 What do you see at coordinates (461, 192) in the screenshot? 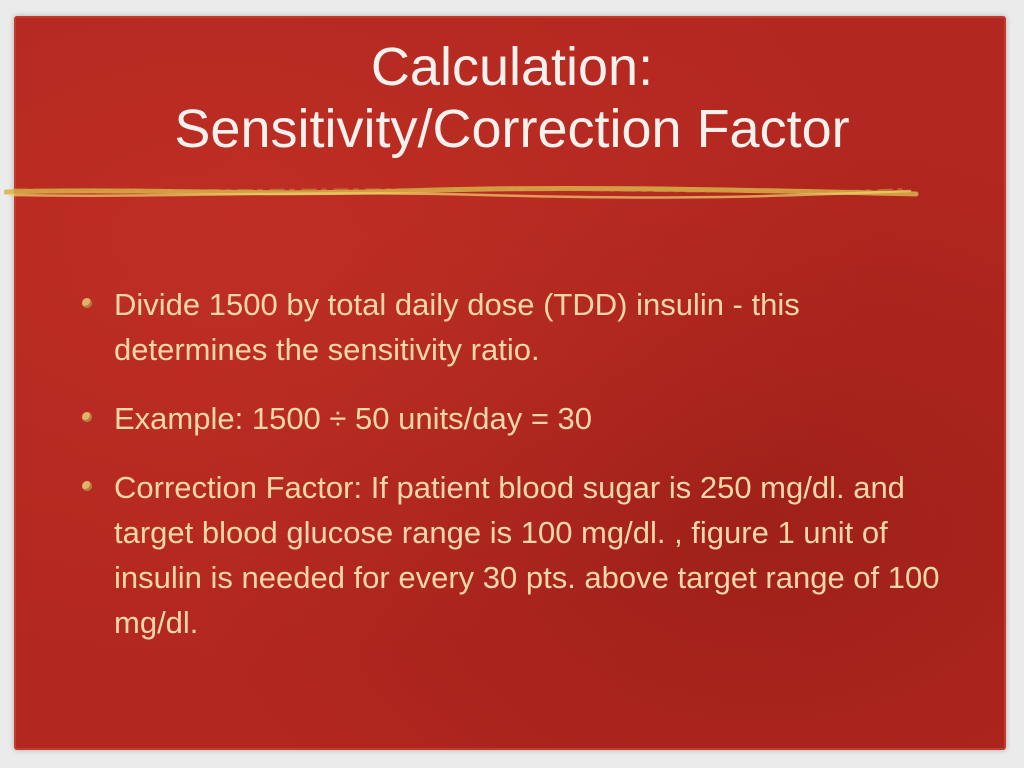
I see `chalk-underline-divider` at bounding box center [461, 192].